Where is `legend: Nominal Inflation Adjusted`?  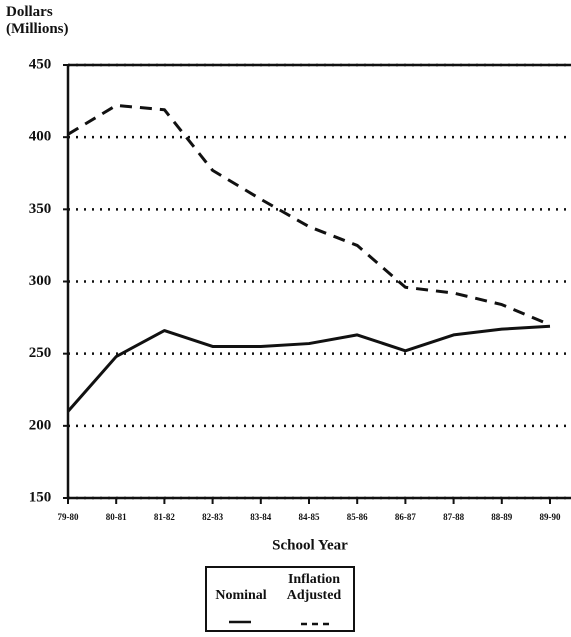
legend: Nominal Inflation Adjusted is located at coordinates (280, 599).